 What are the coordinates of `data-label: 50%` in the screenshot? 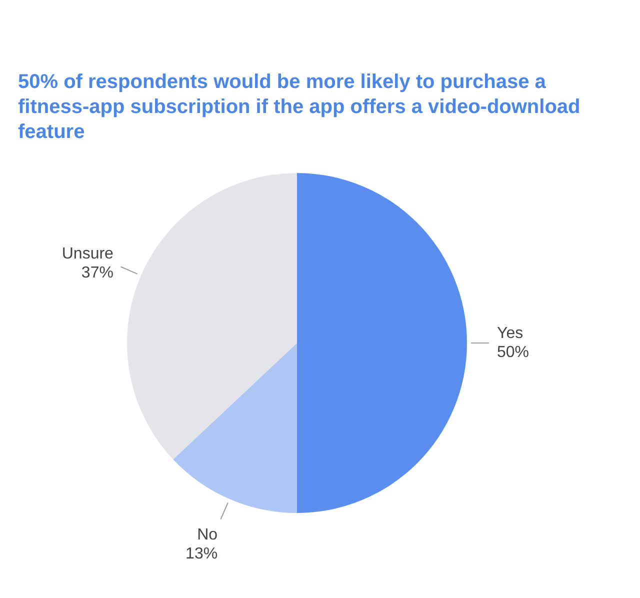 It's located at (513, 352).